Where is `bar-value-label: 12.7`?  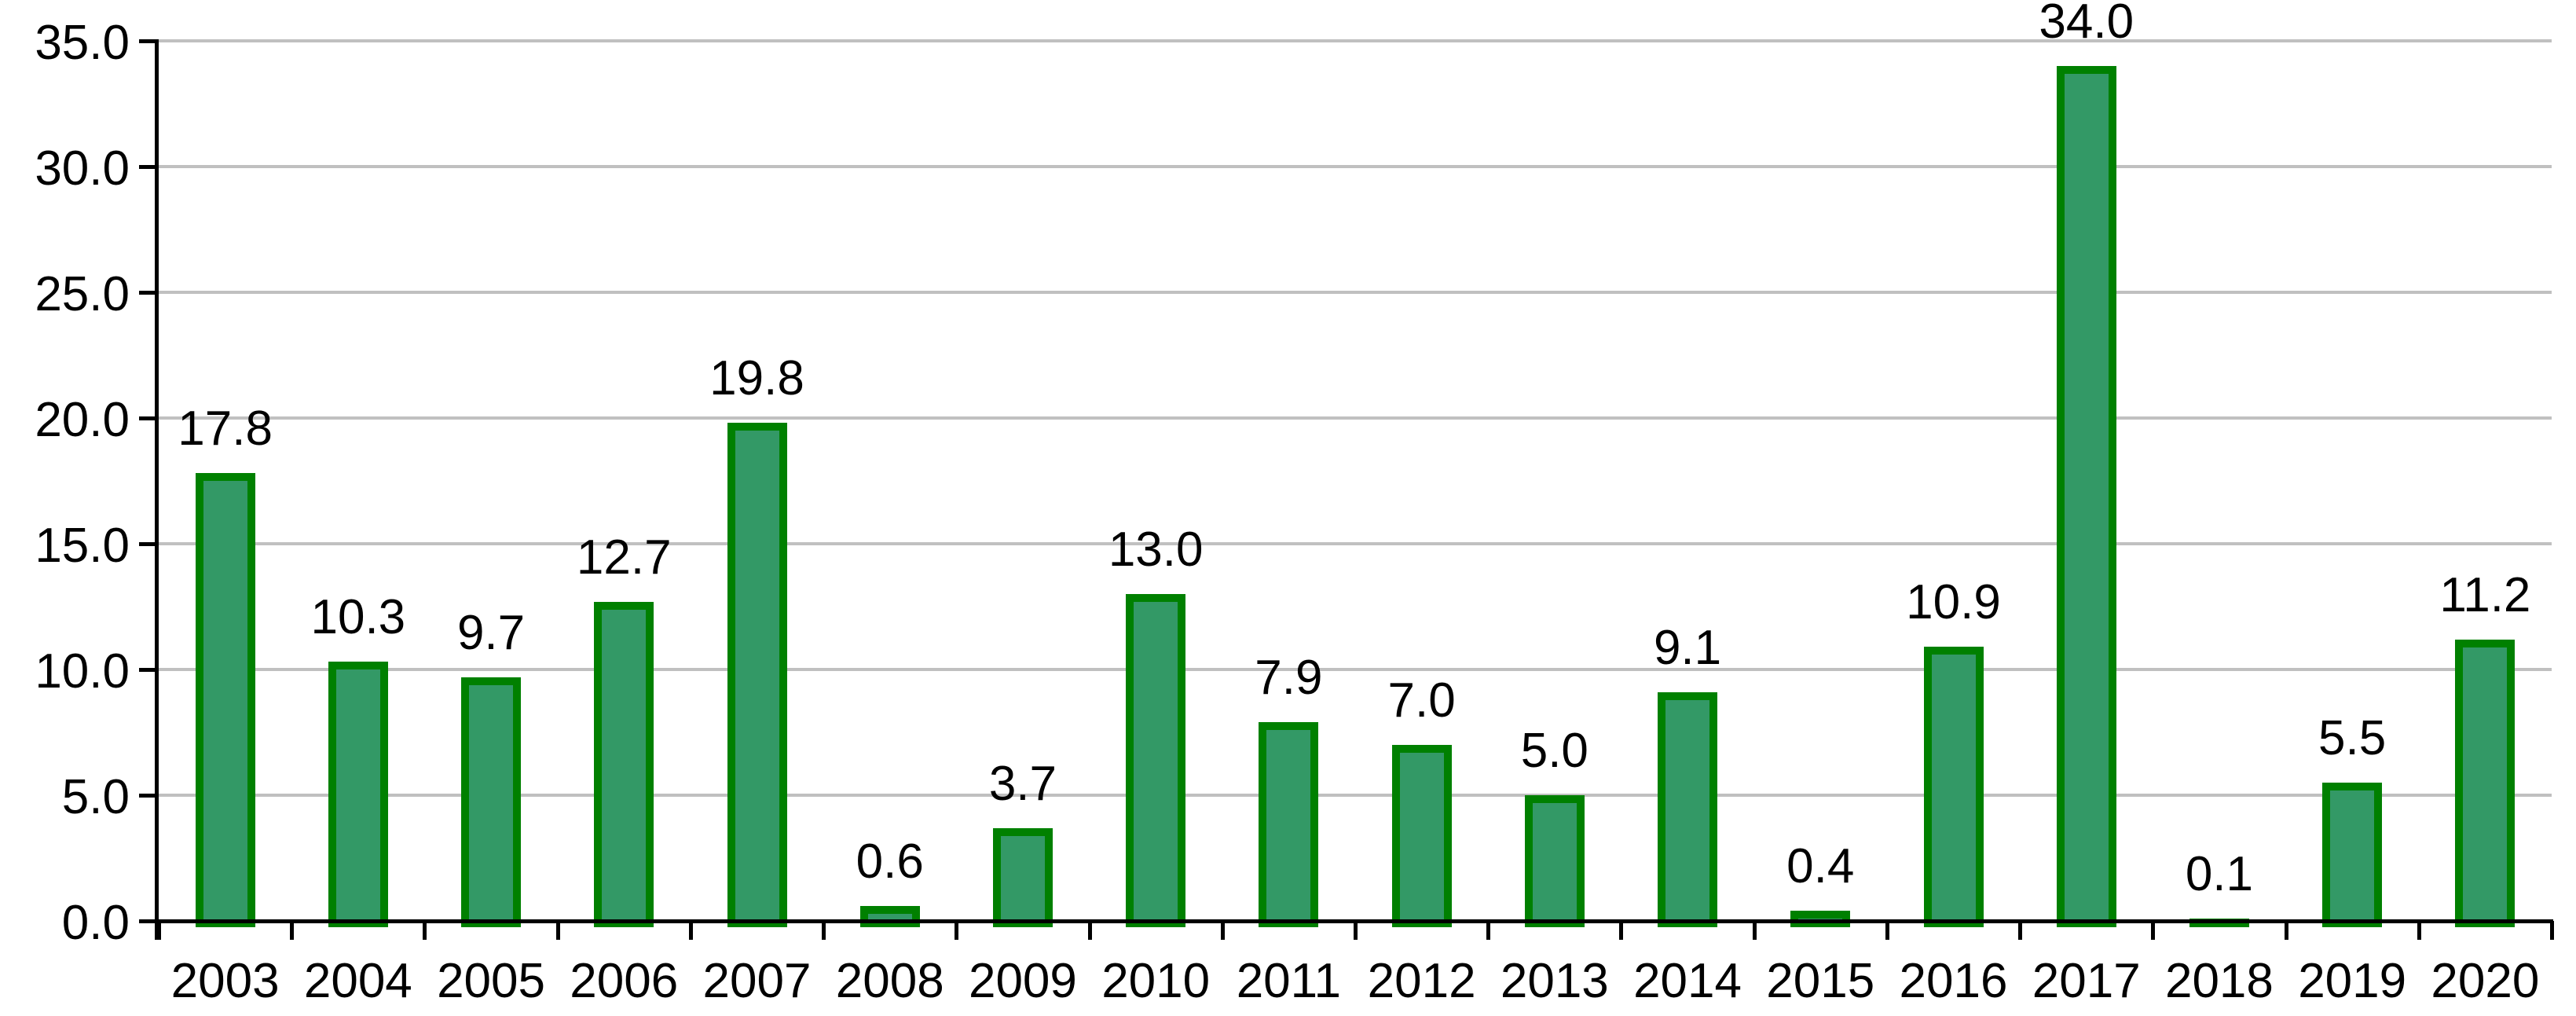
bar-value-label: 12.7 is located at coordinates (624, 557).